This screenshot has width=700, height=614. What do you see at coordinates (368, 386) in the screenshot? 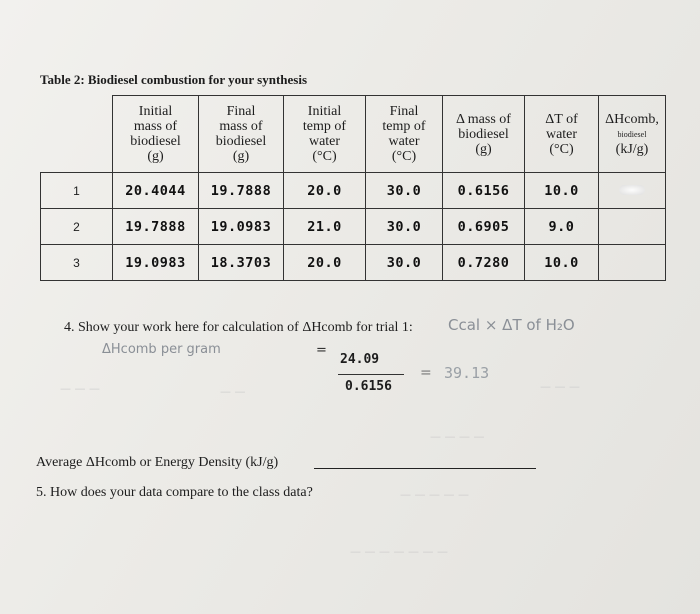
I see `fraction-denominator: 0.6156` at bounding box center [368, 386].